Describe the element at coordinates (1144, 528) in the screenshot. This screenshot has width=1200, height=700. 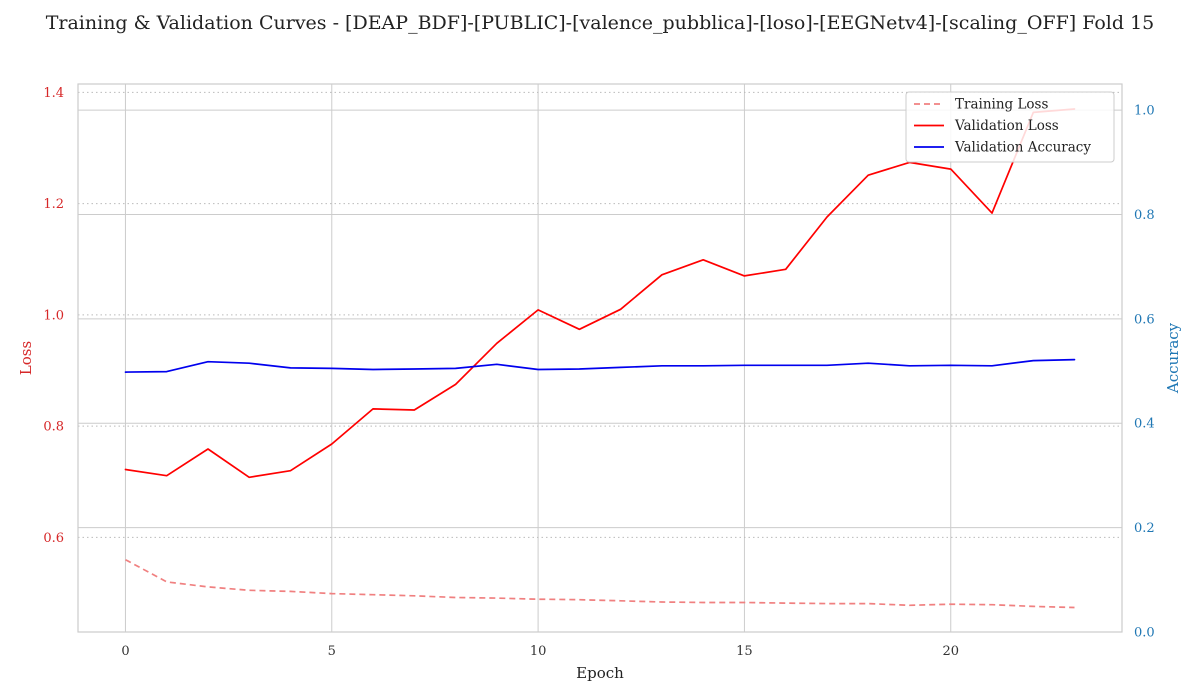
I see `y-right-tick-label: 0.2` at that location.